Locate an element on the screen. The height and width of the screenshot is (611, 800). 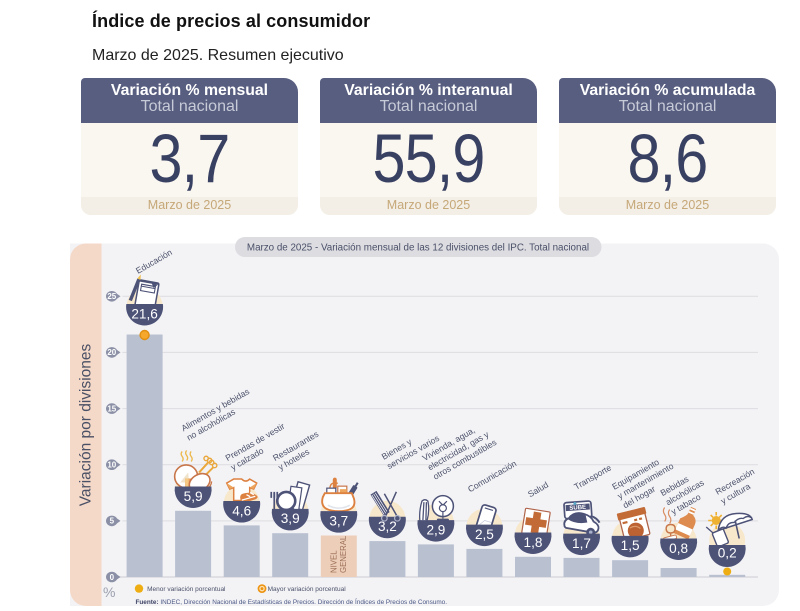
svg-text: 0,2 is located at coordinates (727, 553).